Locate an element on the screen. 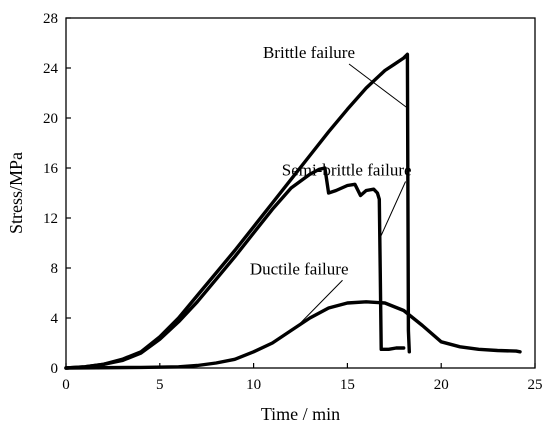 The image size is (550, 433). semi-brittle-failure-label: Semi-brittle failure is located at coordinates (347, 170).